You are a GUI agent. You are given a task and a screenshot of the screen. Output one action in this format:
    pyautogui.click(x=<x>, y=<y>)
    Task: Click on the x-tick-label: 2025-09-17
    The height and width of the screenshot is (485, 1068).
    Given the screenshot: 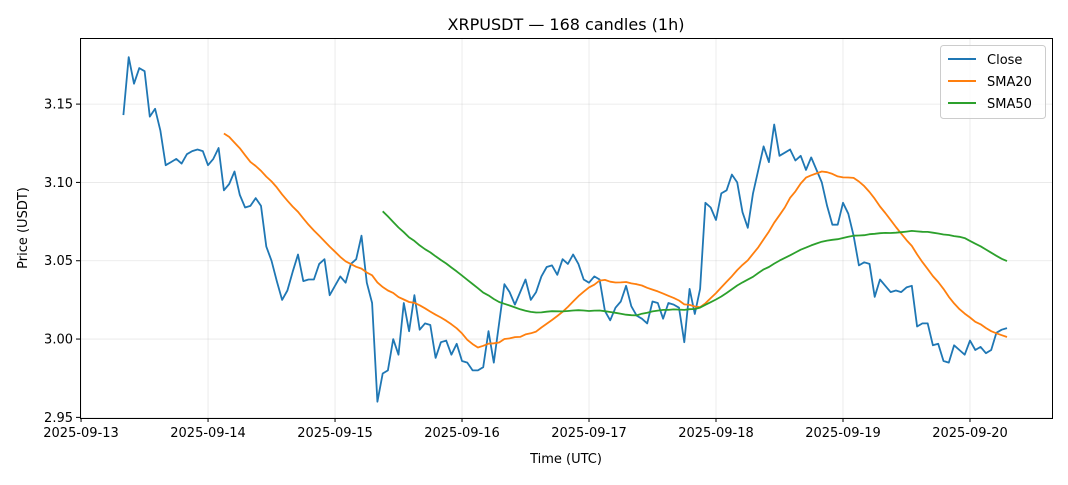 What is the action you would take?
    pyautogui.click(x=589, y=433)
    